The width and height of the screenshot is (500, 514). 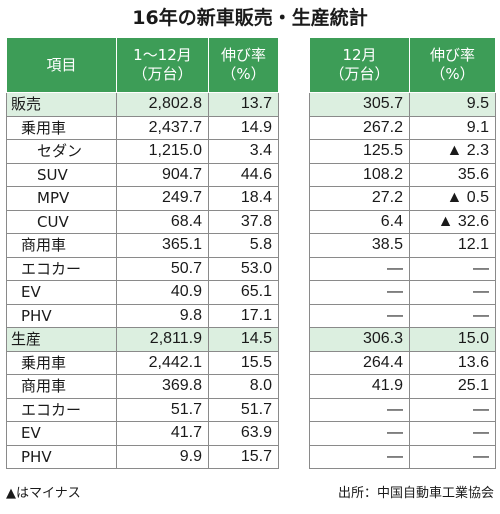 What do you see at coordinates (452, 198) in the screenshot?
I see `december-growth: ▲ 0.5` at bounding box center [452, 198].